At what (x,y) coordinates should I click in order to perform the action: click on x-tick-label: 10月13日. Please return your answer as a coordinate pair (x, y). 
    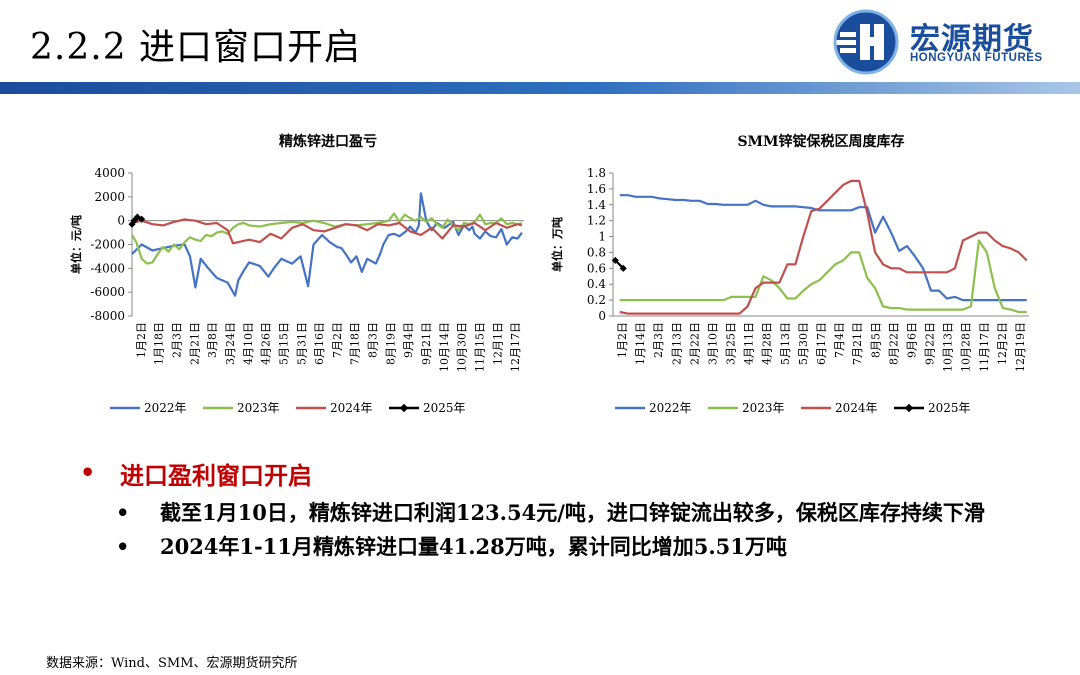
    Looking at the image, I should click on (948, 347).